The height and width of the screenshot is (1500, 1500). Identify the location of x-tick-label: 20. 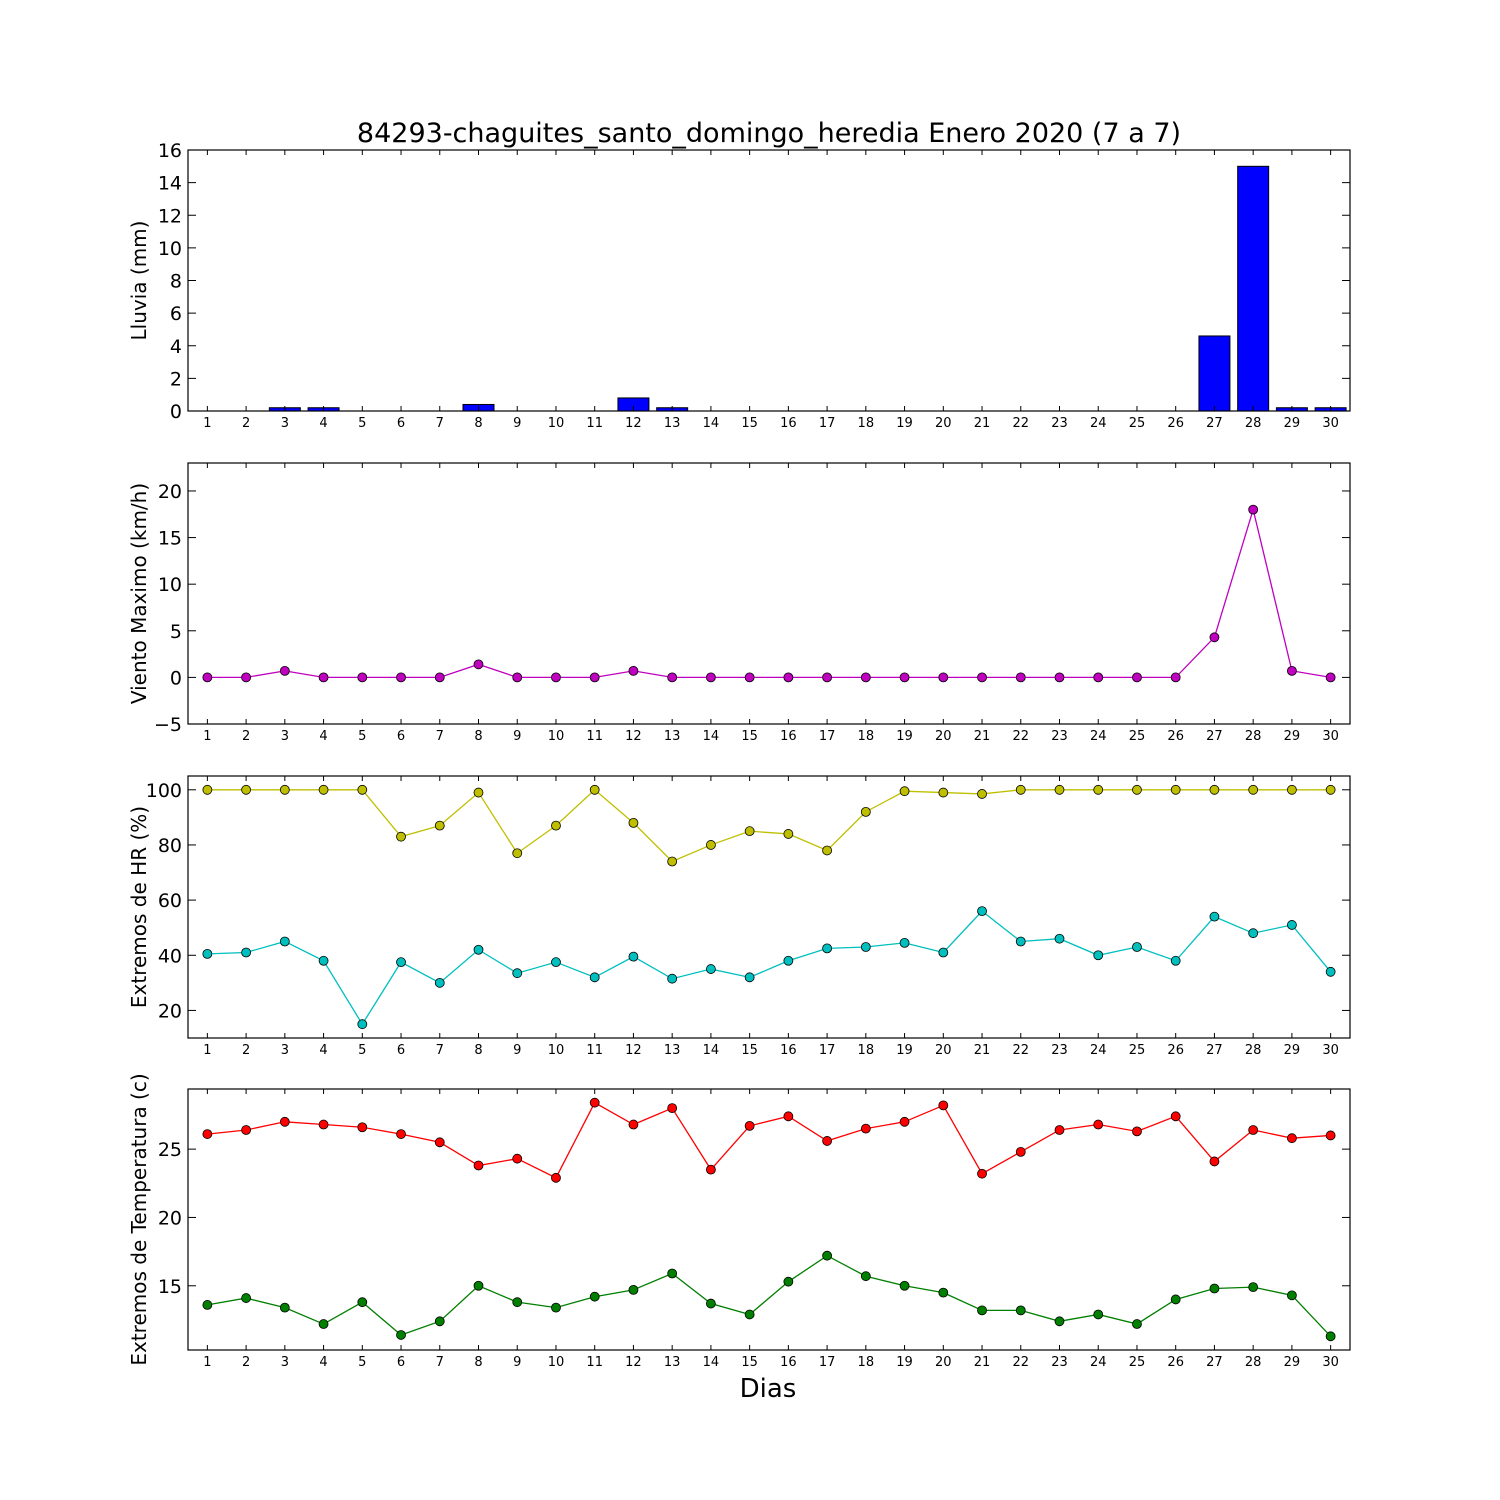
(943, 1050).